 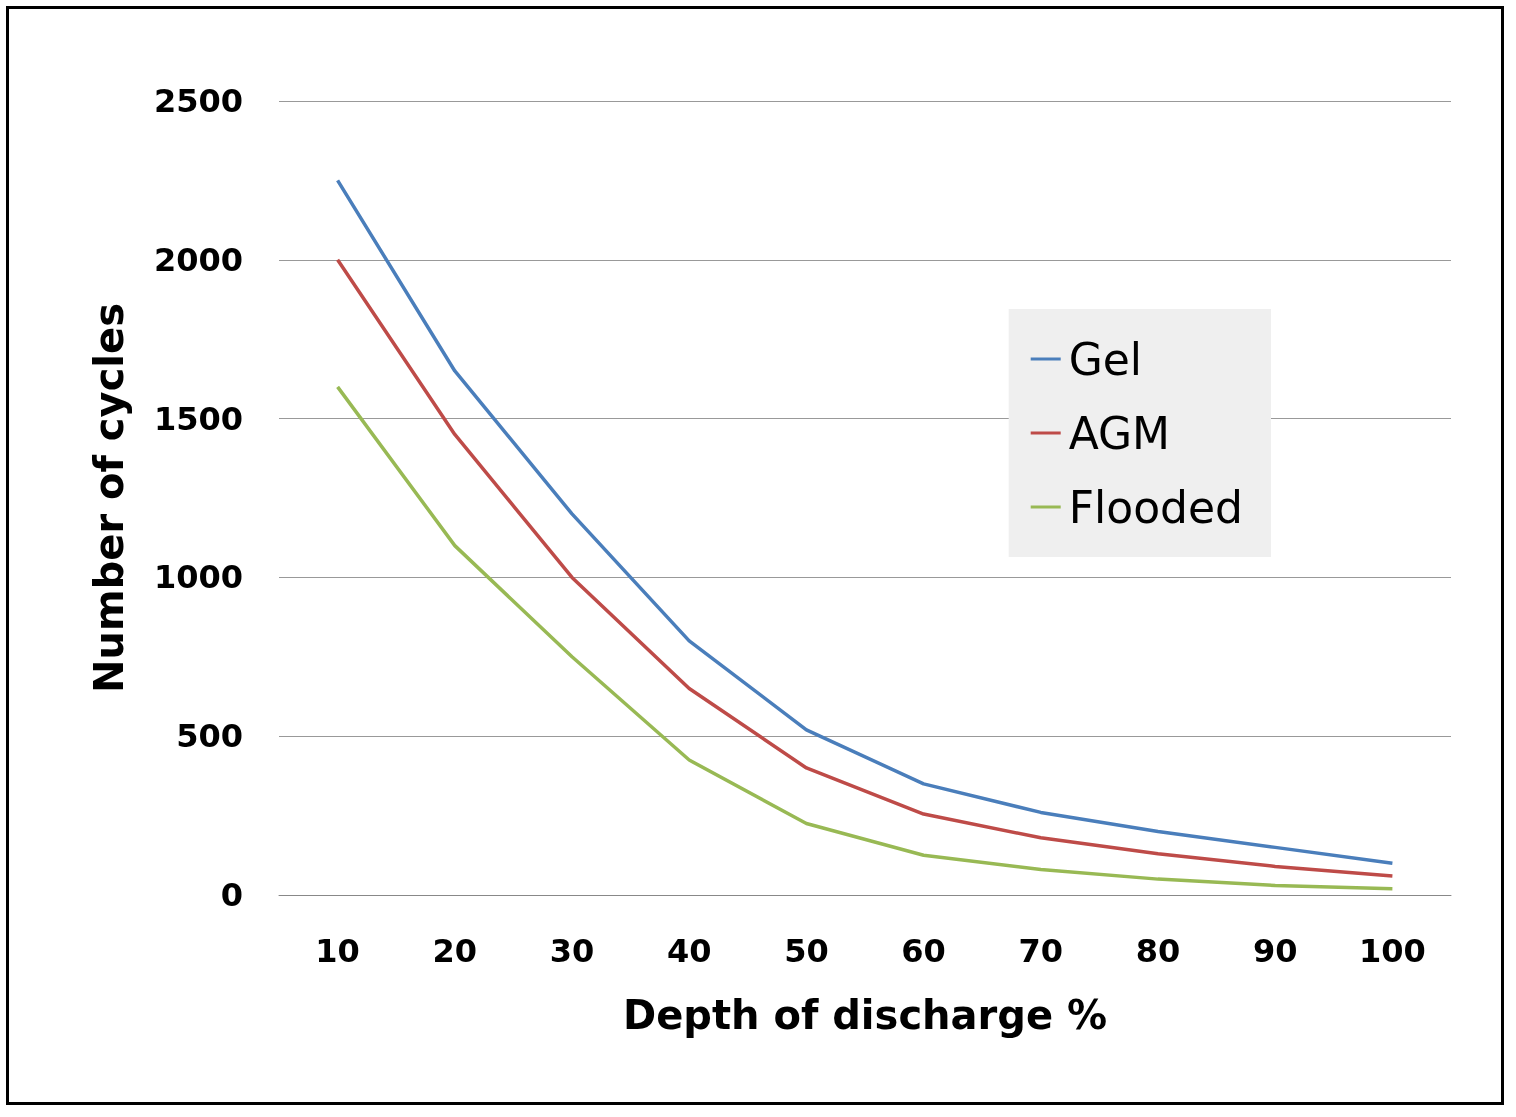 What do you see at coordinates (209, 736) in the screenshot?
I see `y-tick-label: 500` at bounding box center [209, 736].